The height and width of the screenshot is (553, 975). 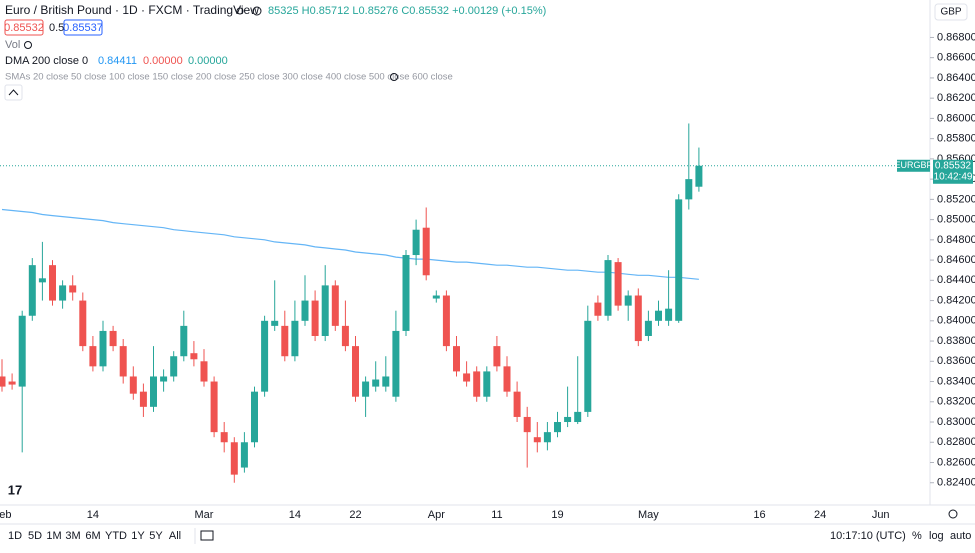 I want to click on settings-icon, so click(x=257, y=11).